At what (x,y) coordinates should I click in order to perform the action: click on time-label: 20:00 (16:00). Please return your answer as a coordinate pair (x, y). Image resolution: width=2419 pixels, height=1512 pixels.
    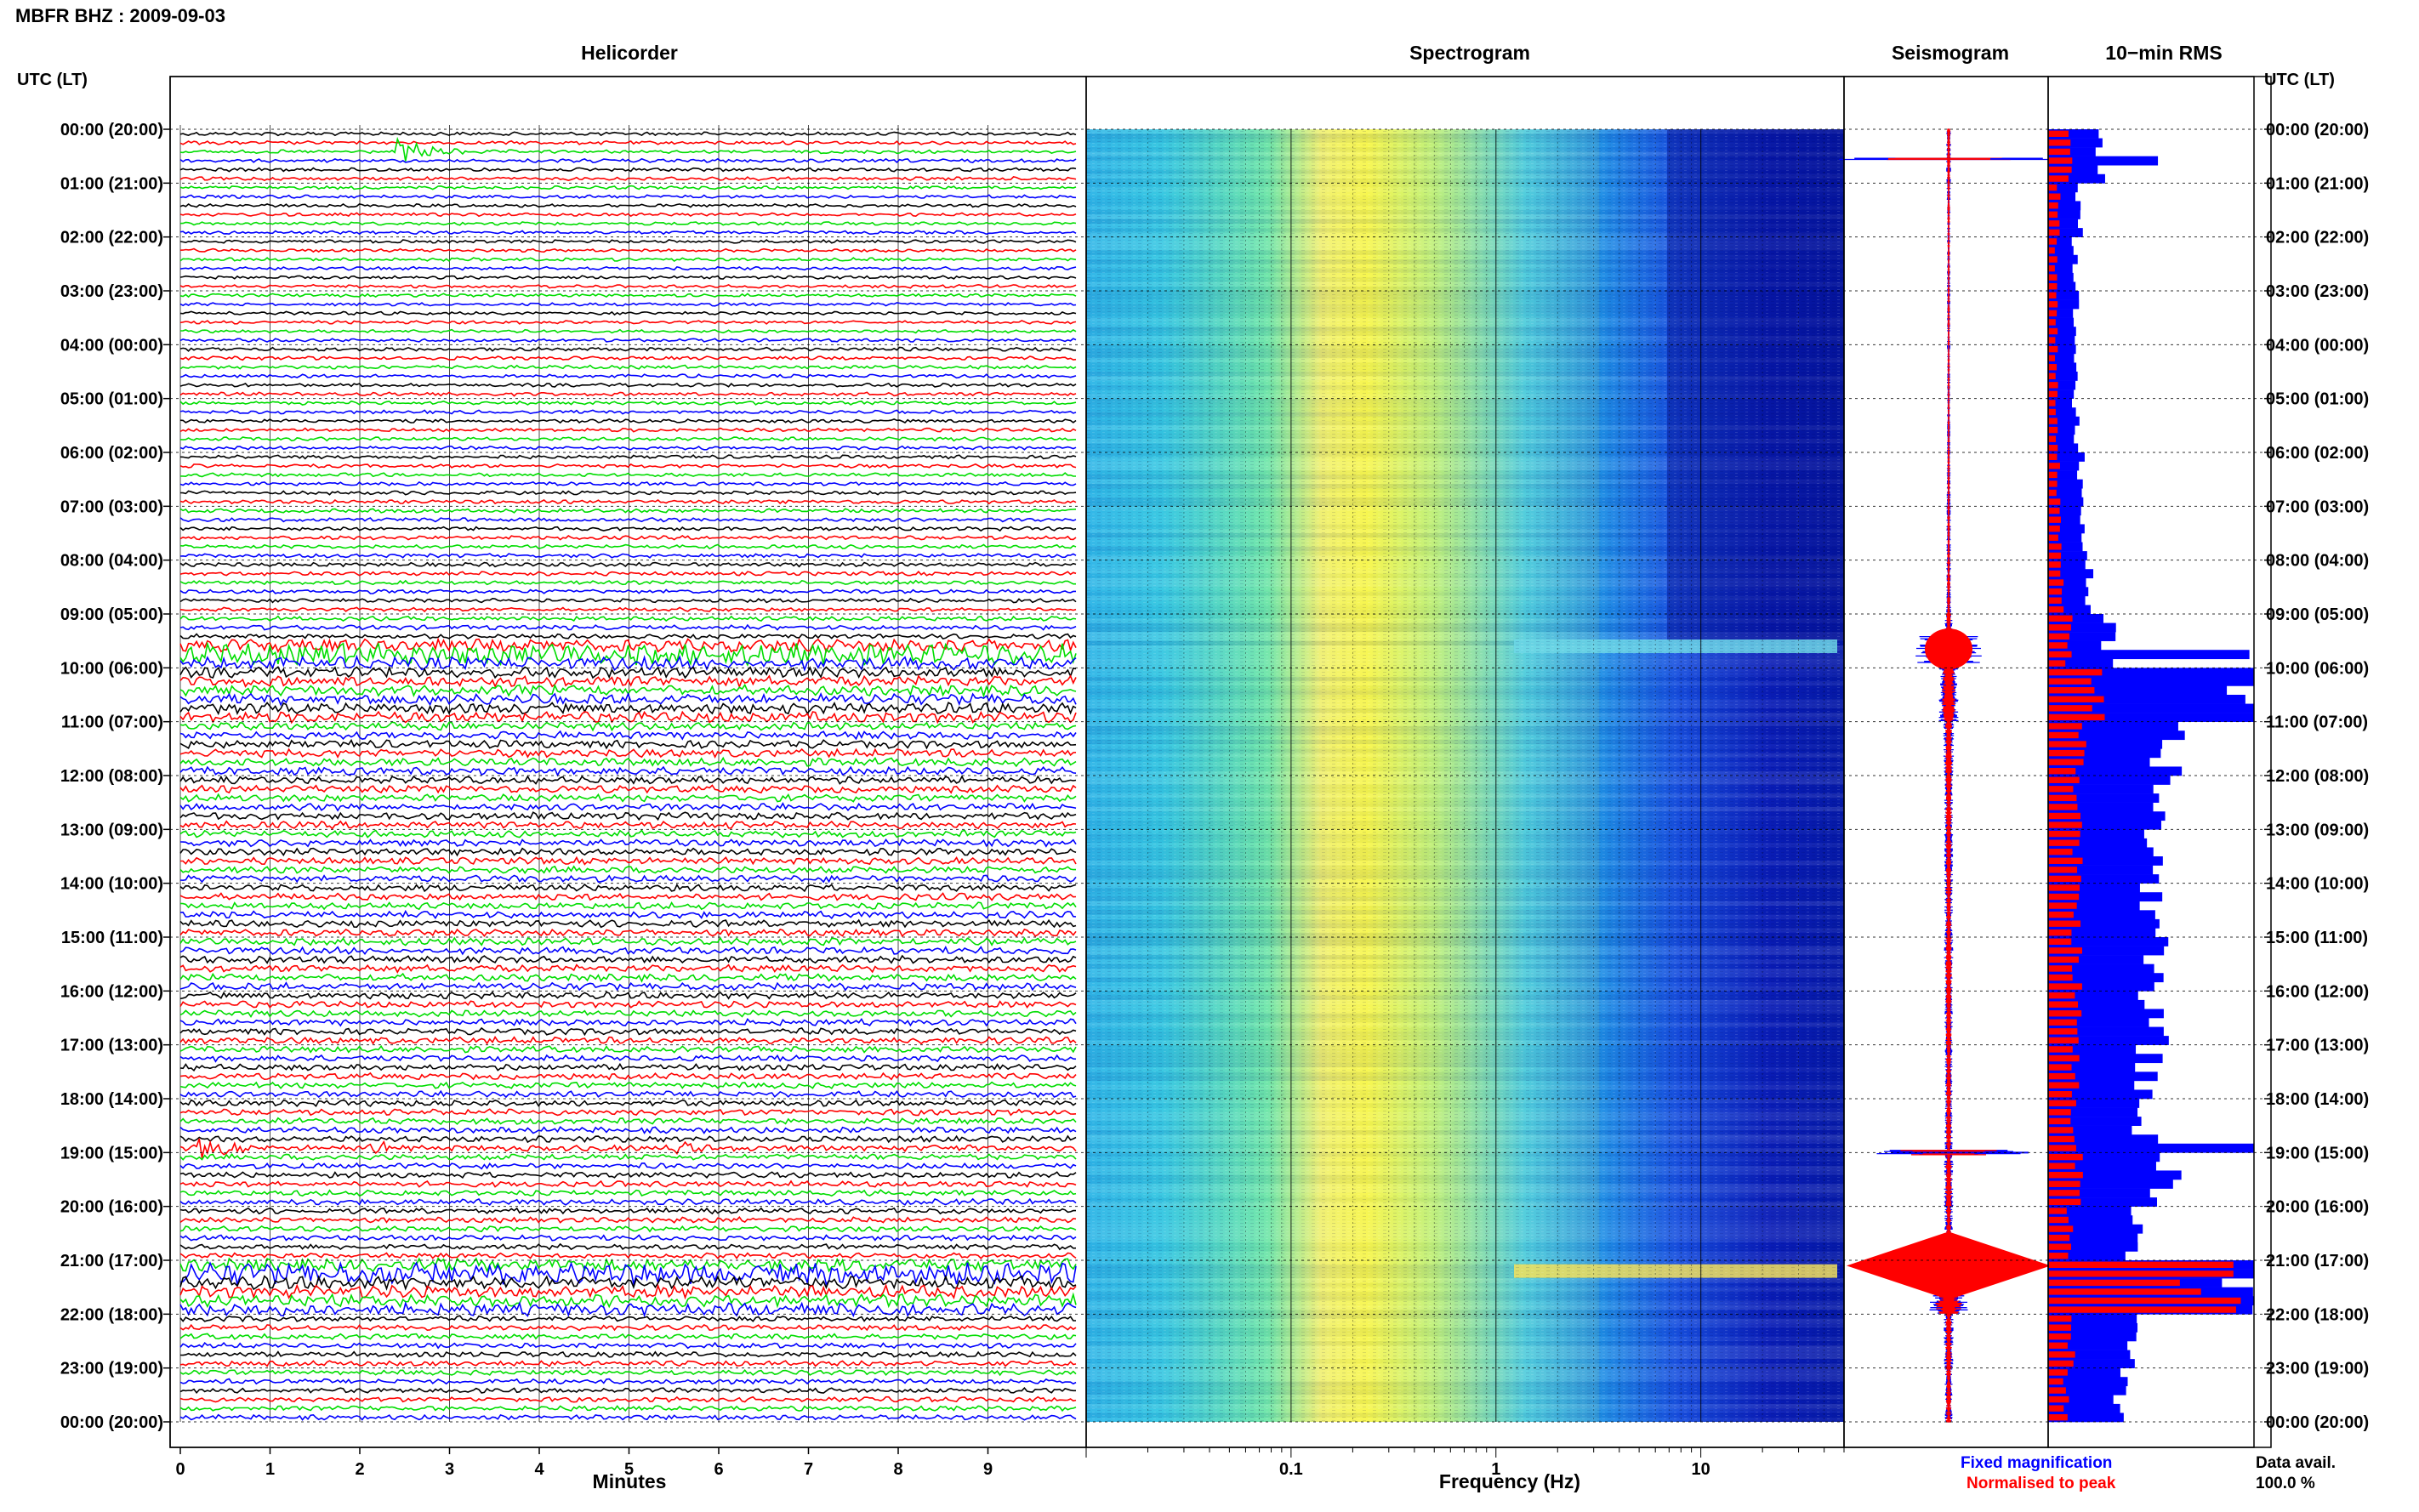
    Looking at the image, I should click on (111, 1207).